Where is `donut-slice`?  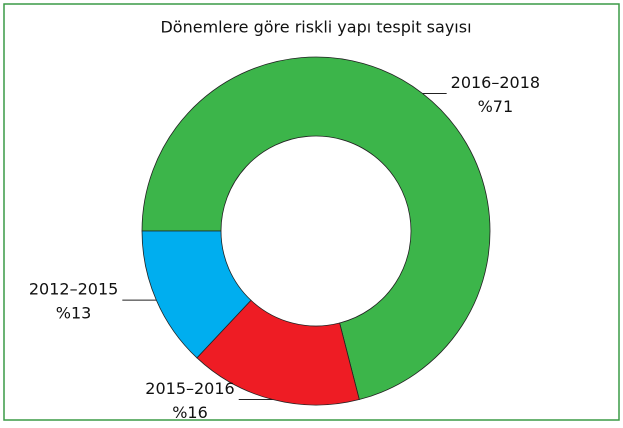
donut-slice is located at coordinates (196, 294).